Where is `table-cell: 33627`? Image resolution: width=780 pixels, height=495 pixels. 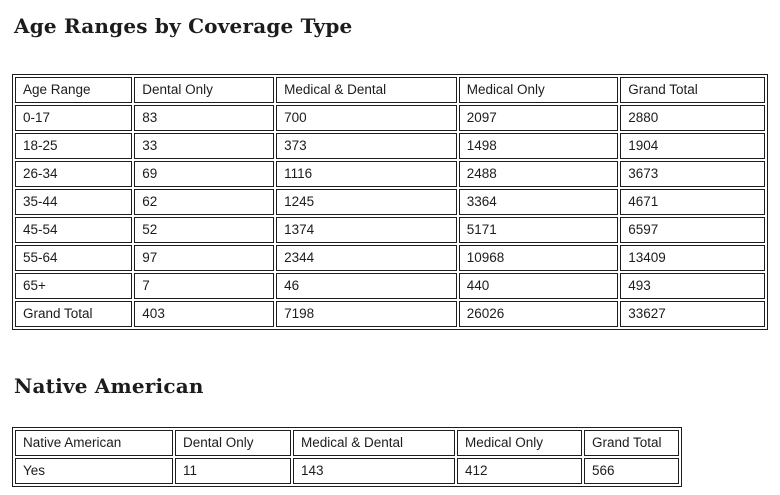
table-cell: 33627 is located at coordinates (692, 314).